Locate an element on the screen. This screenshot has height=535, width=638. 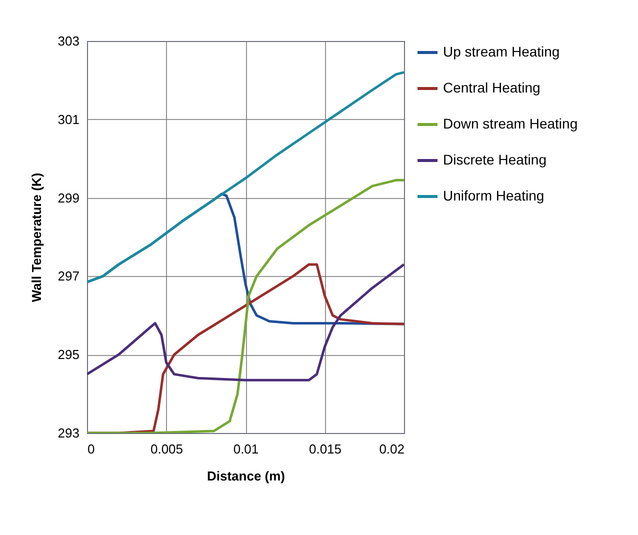
x-tick-label: 0.005 is located at coordinates (167, 449).